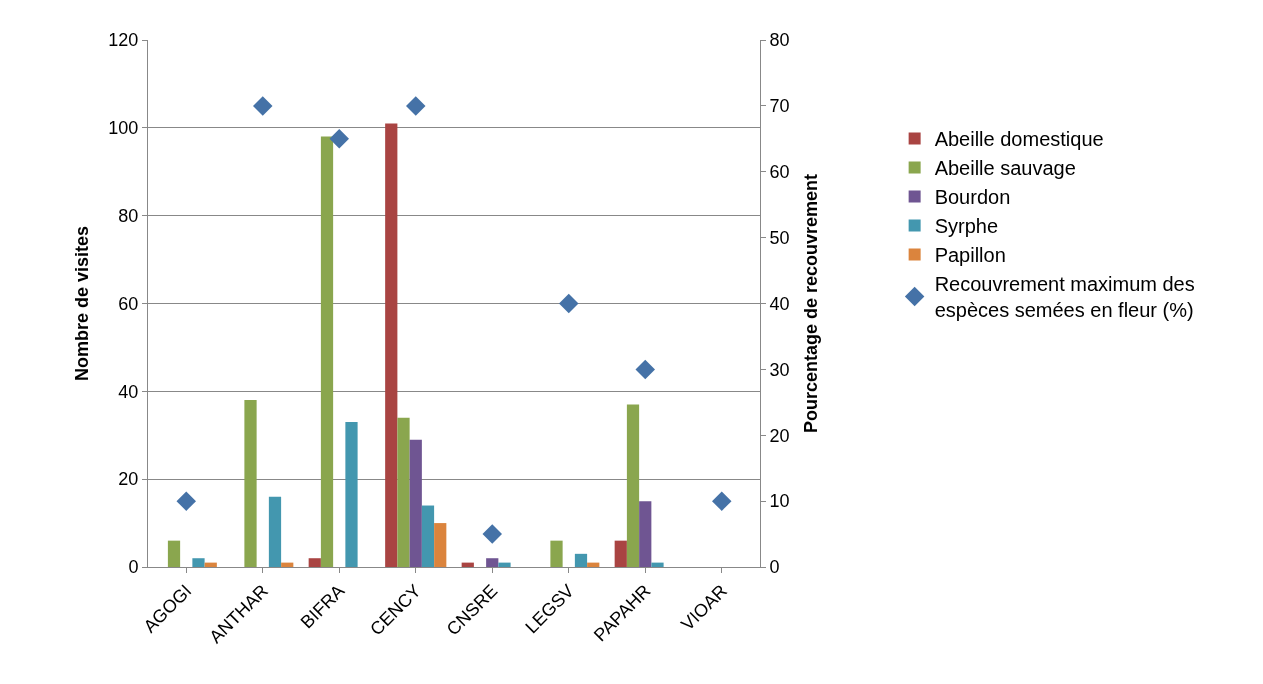 The width and height of the screenshot is (1263, 684). What do you see at coordinates (966, 226) in the screenshot?
I see `legend-label: Syrphe` at bounding box center [966, 226].